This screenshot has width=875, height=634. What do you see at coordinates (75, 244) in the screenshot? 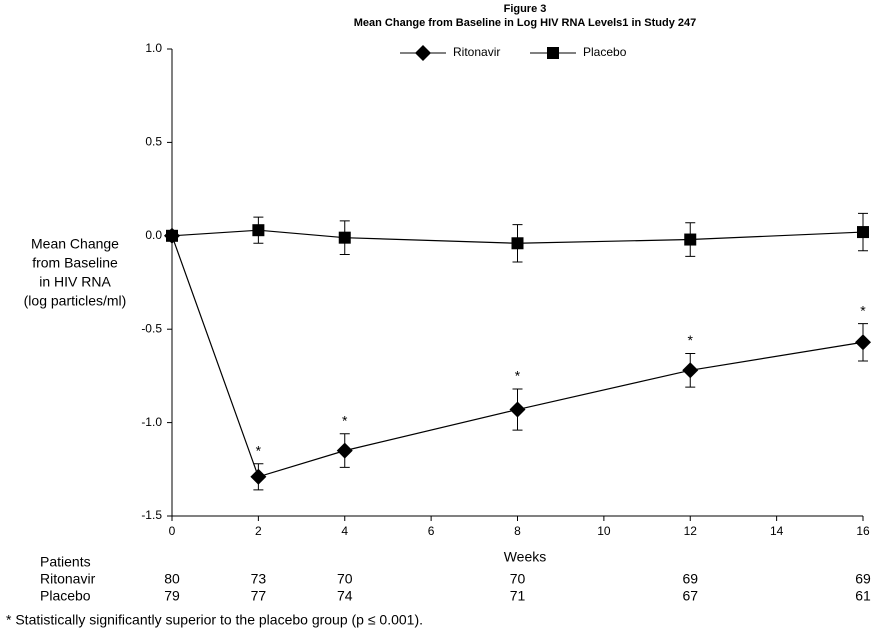
I see `y-axis-label: Mean Change` at bounding box center [75, 244].